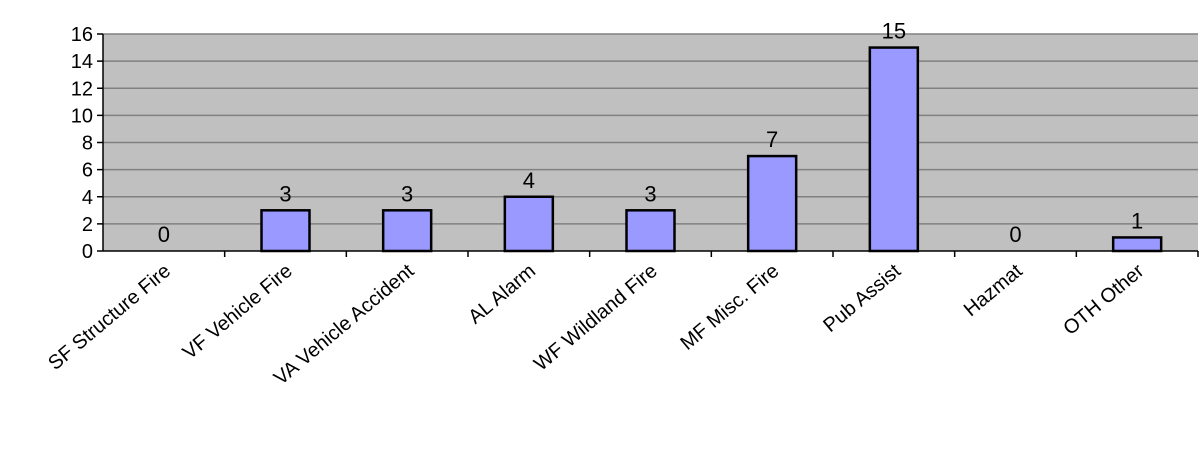 This screenshot has width=1201, height=461. What do you see at coordinates (87, 225) in the screenshot?
I see `y-tick-label: 2` at bounding box center [87, 225].